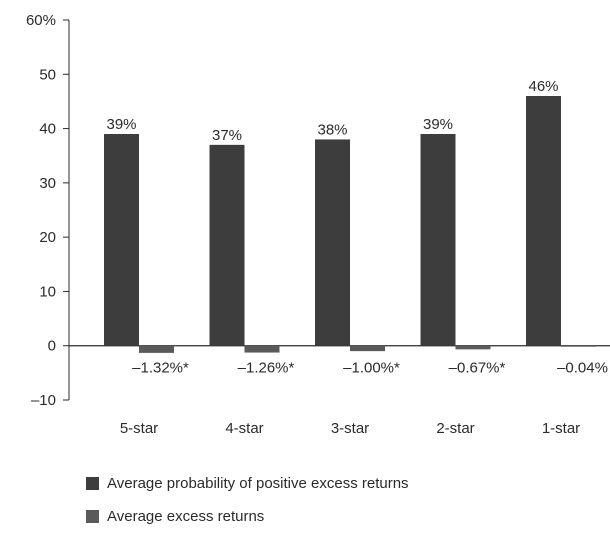 The width and height of the screenshot is (610, 539). What do you see at coordinates (92, 483) in the screenshot?
I see `legend-swatch-probability` at bounding box center [92, 483].